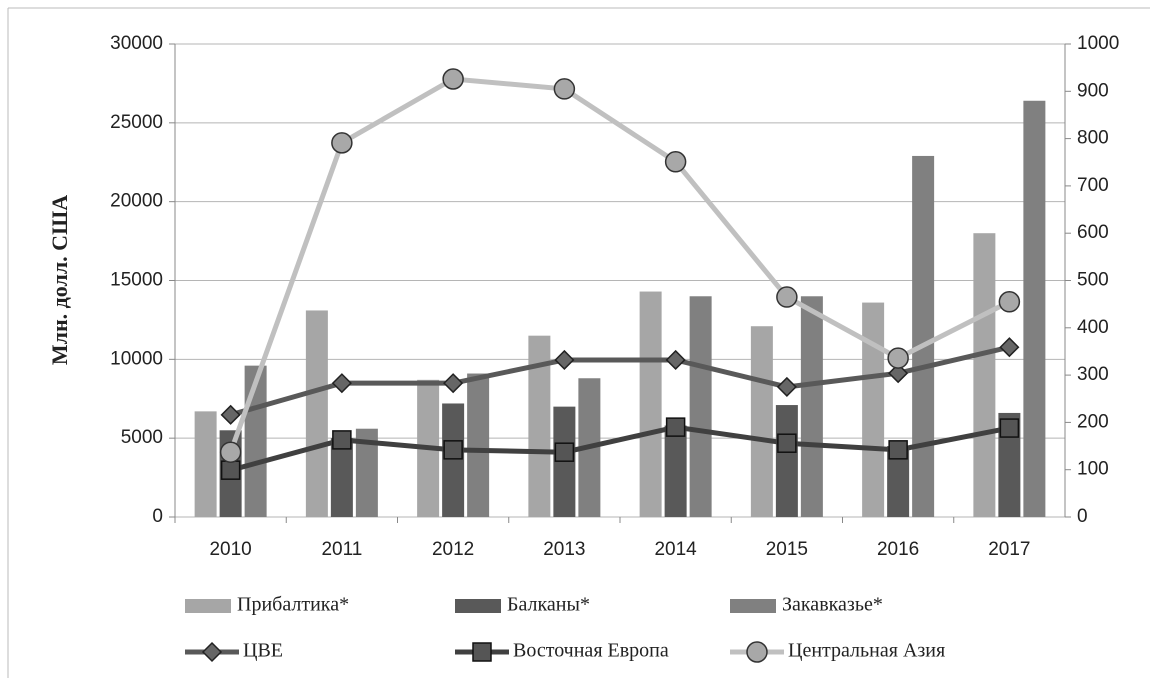 The image size is (1150, 678). I want to click on y2-tick-label: 400, so click(1093, 327).